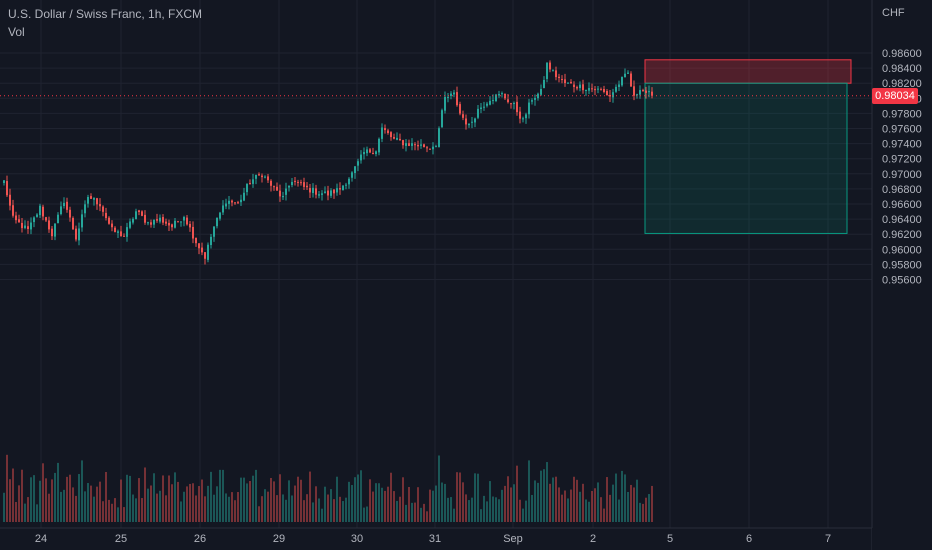  Describe the element at coordinates (749, 539) in the screenshot. I see `x-tick-label: 6` at that location.